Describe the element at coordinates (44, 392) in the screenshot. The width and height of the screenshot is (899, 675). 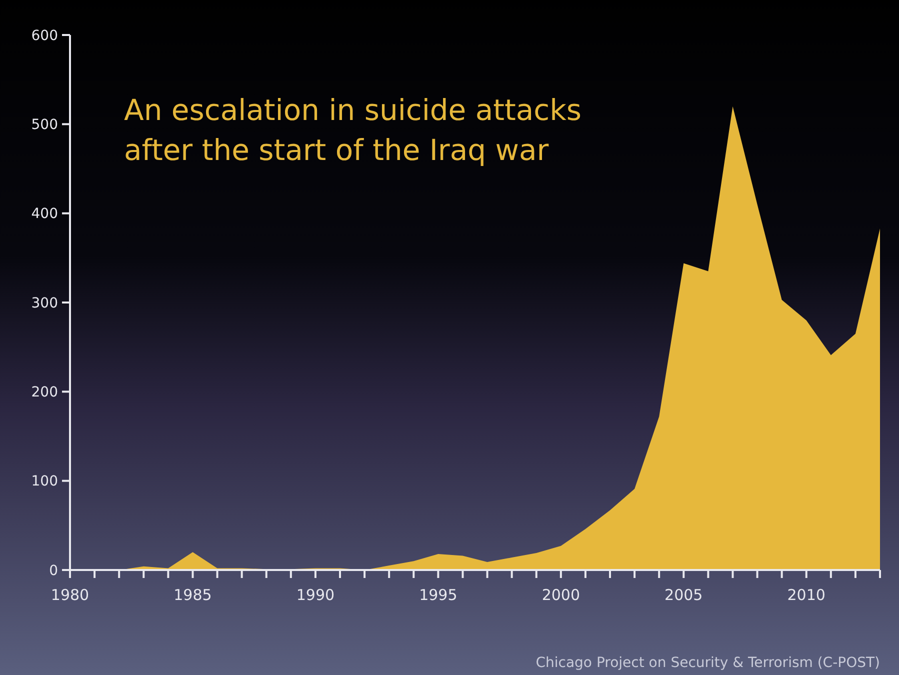
I see `y-tick-label: 200` at that location.